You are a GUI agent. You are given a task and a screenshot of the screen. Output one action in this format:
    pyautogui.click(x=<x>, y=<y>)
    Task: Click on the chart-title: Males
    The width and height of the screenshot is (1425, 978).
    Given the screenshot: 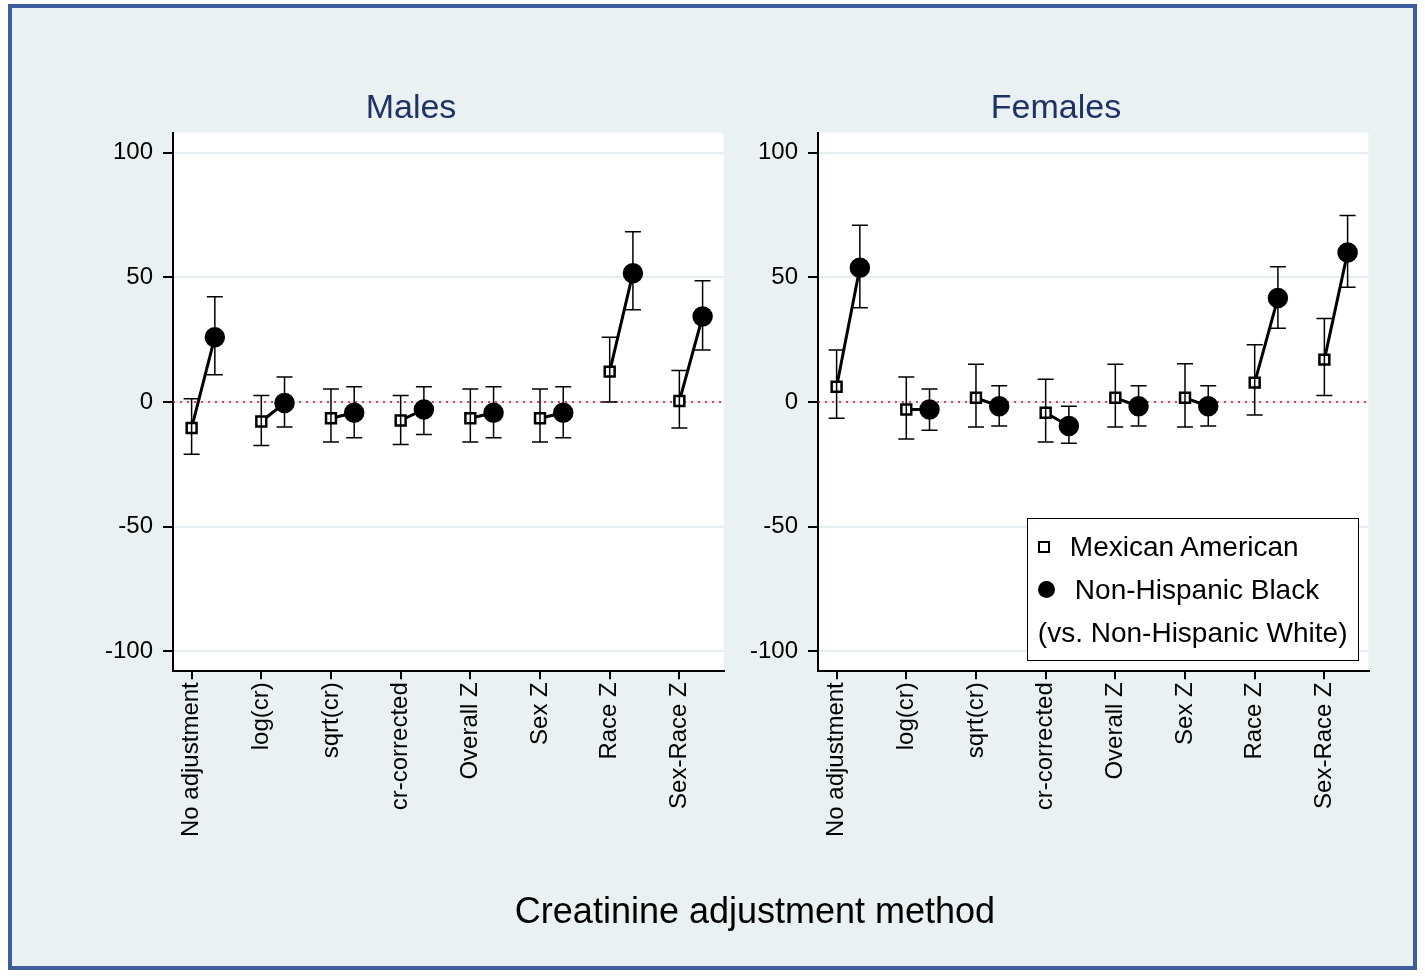 What is the action you would take?
    pyautogui.click(x=411, y=105)
    